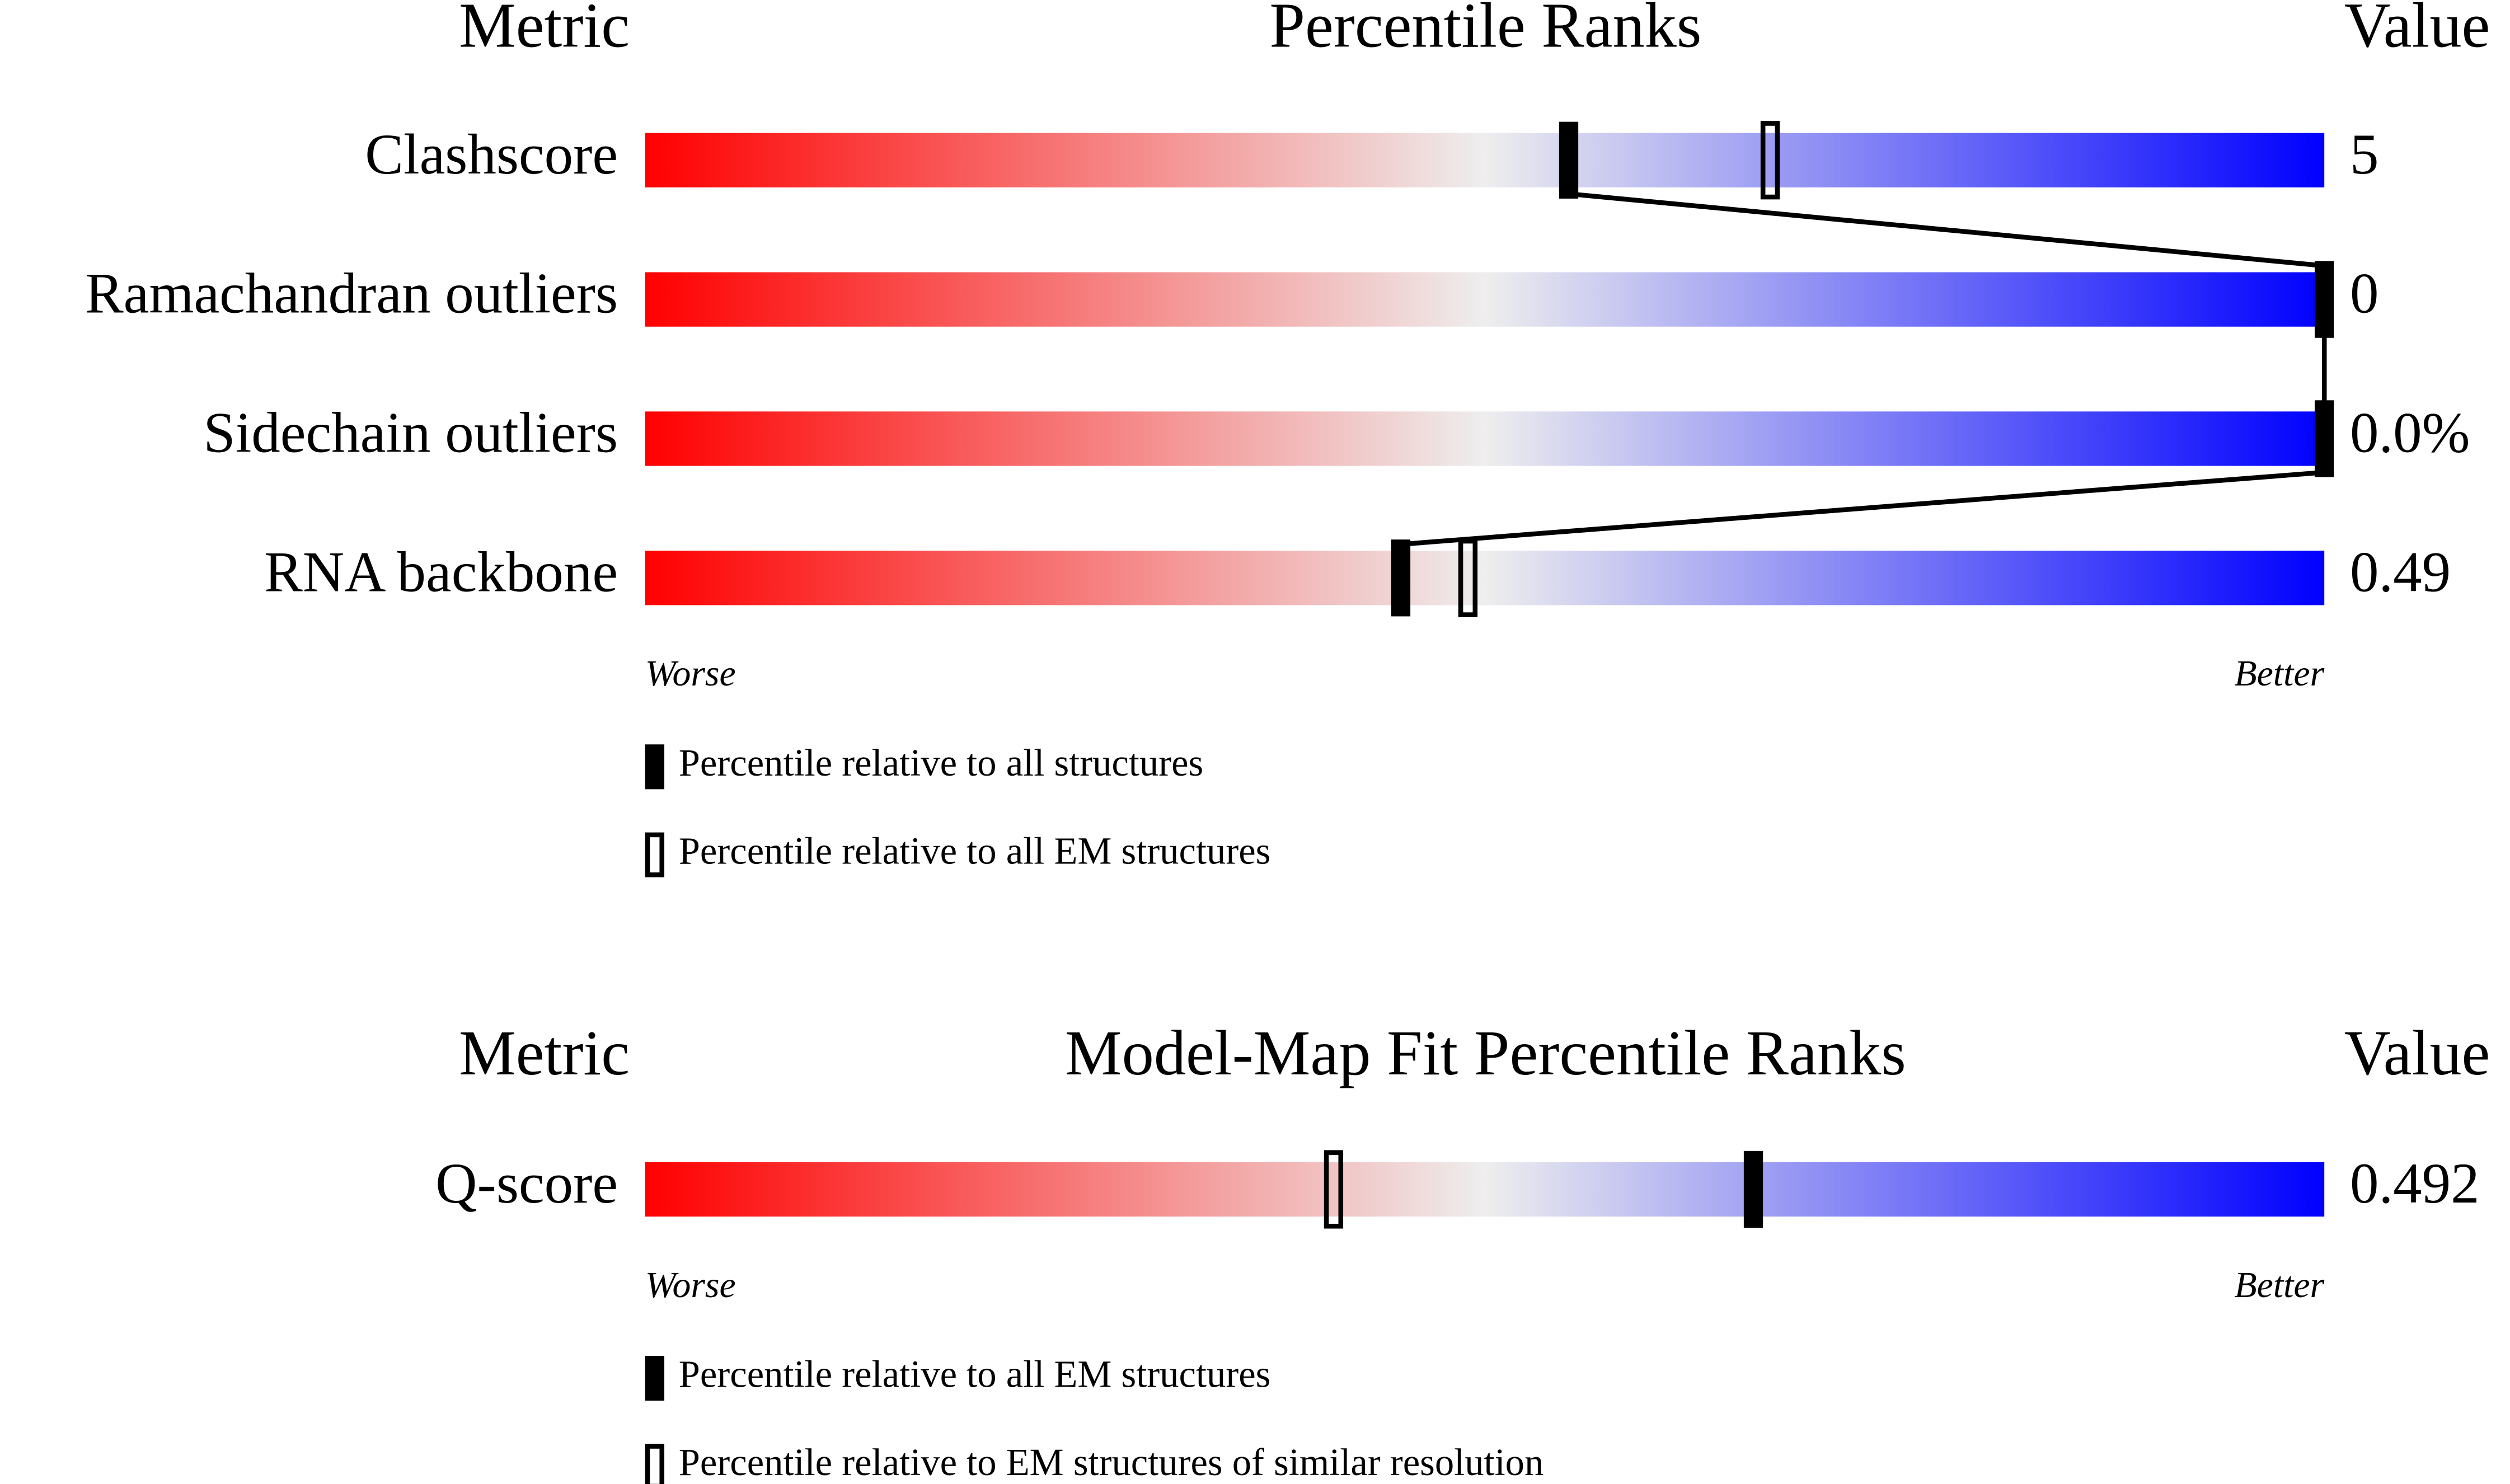 This screenshot has height=1484, width=2510. Describe the element at coordinates (2364, 154) in the screenshot. I see `metric-value: 5` at that location.